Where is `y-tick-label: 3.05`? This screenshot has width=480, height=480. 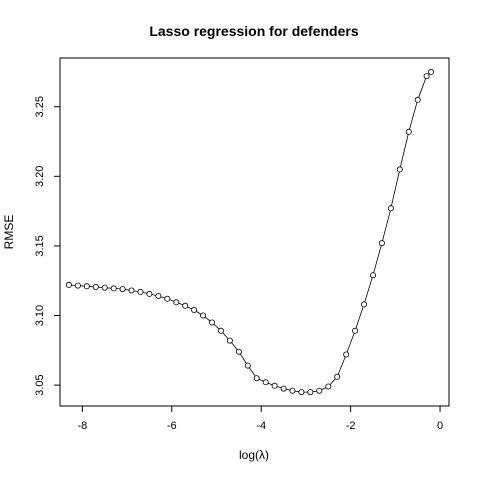 y-tick-label: 3.05 is located at coordinates (40, 384).